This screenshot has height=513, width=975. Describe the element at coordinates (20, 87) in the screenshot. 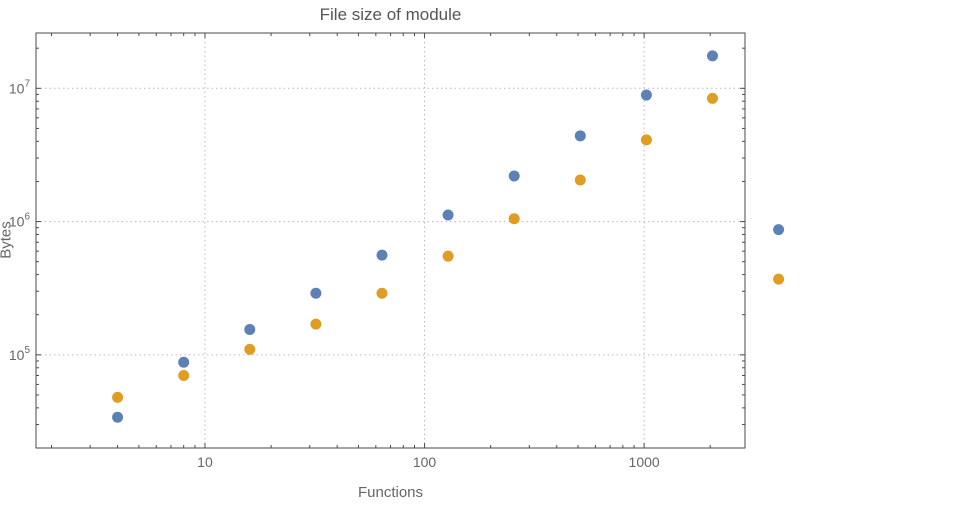

I see `y-tick-label: 10⁷` at that location.